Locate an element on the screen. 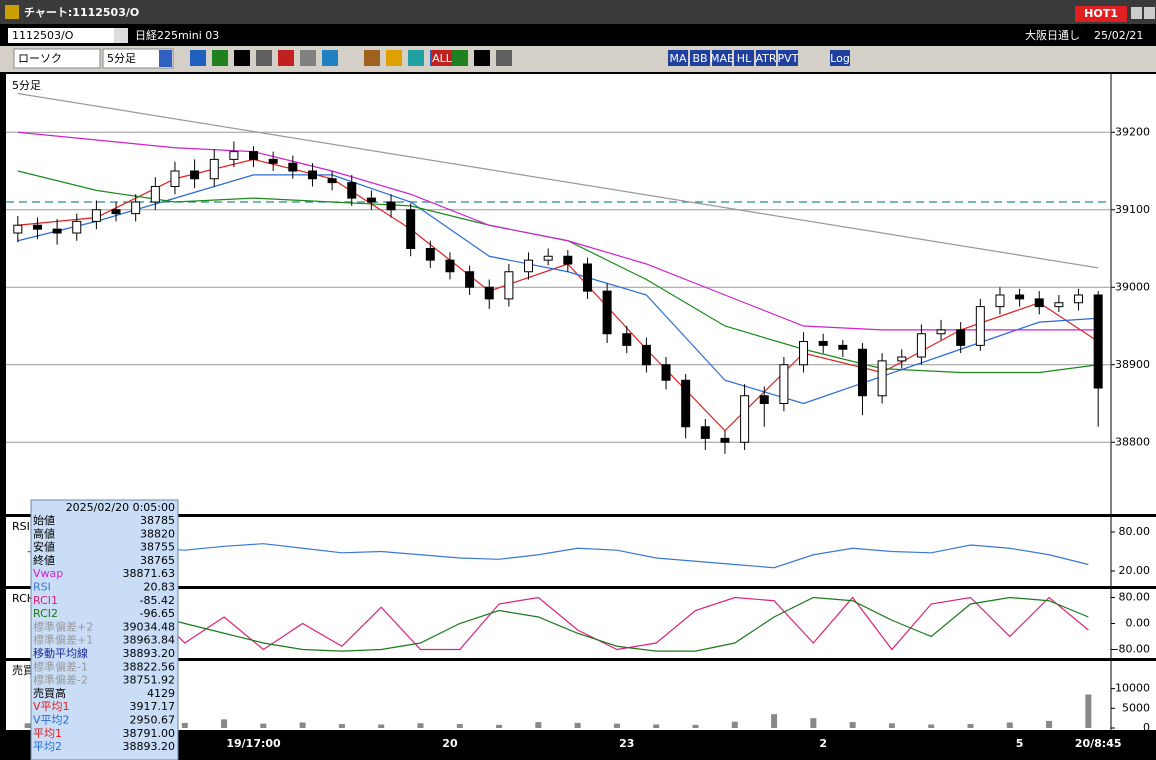 This screenshot has width=1156, height=760. info-label: 標準偏差-2 is located at coordinates (60, 680).